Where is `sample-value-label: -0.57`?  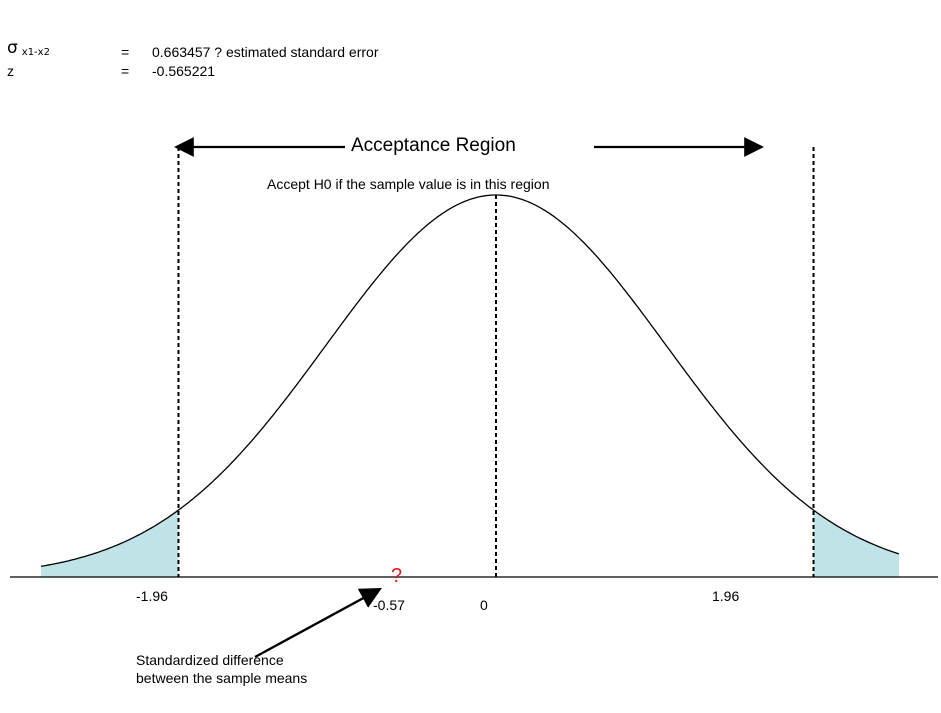 sample-value-label: -0.57 is located at coordinates (389, 605).